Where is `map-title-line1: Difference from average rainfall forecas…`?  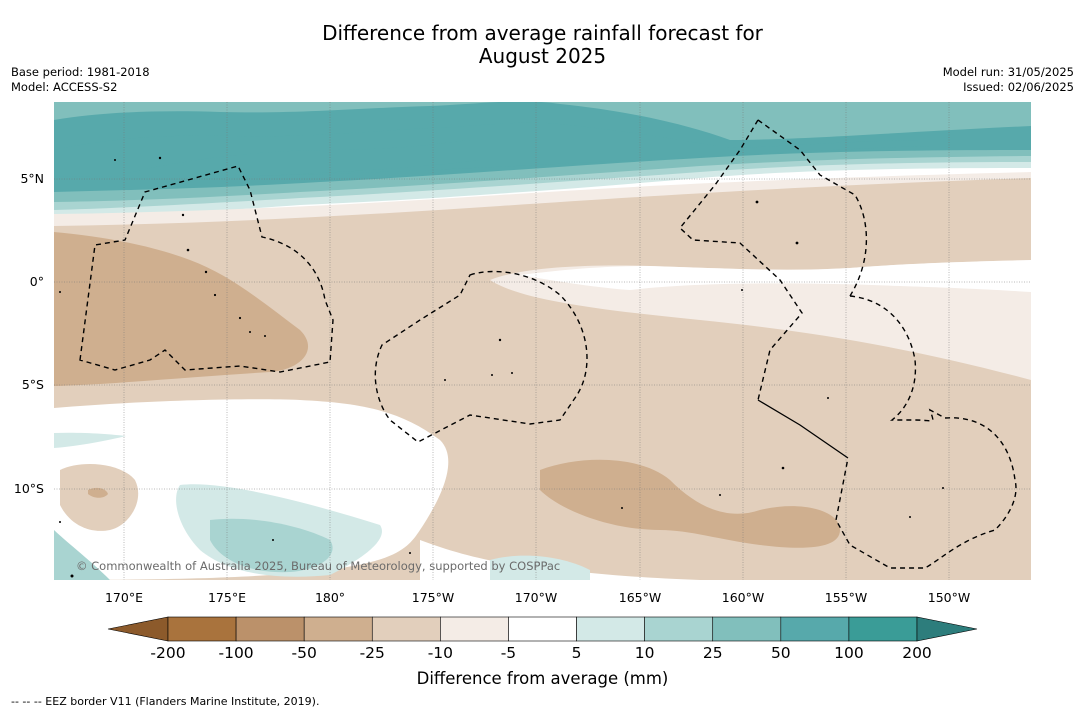 map-title-line1: Difference from average rainfall forecas… is located at coordinates (542, 33).